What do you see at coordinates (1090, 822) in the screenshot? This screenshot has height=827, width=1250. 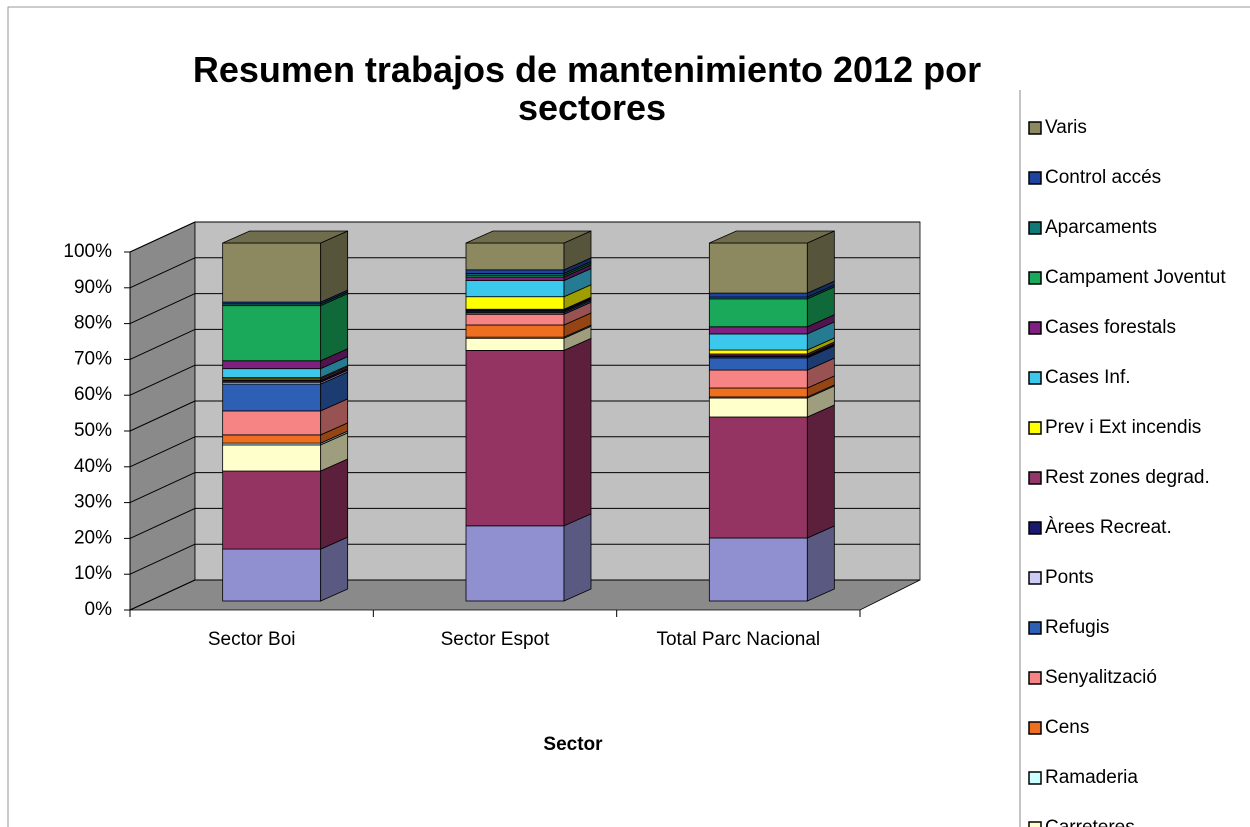 I see `legend-label: Carreteres` at bounding box center [1090, 822].